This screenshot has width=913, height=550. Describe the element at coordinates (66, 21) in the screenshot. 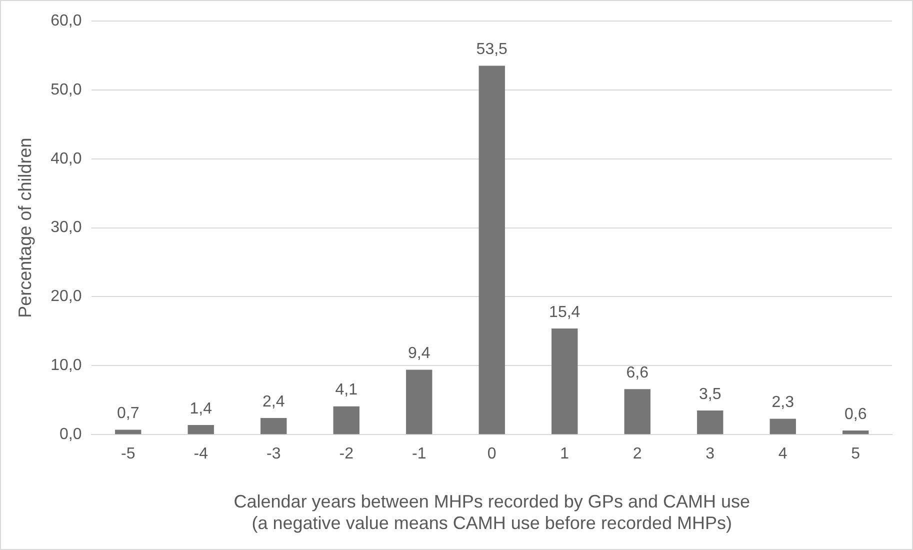

I see `y-tick-label: 60,0` at that location.